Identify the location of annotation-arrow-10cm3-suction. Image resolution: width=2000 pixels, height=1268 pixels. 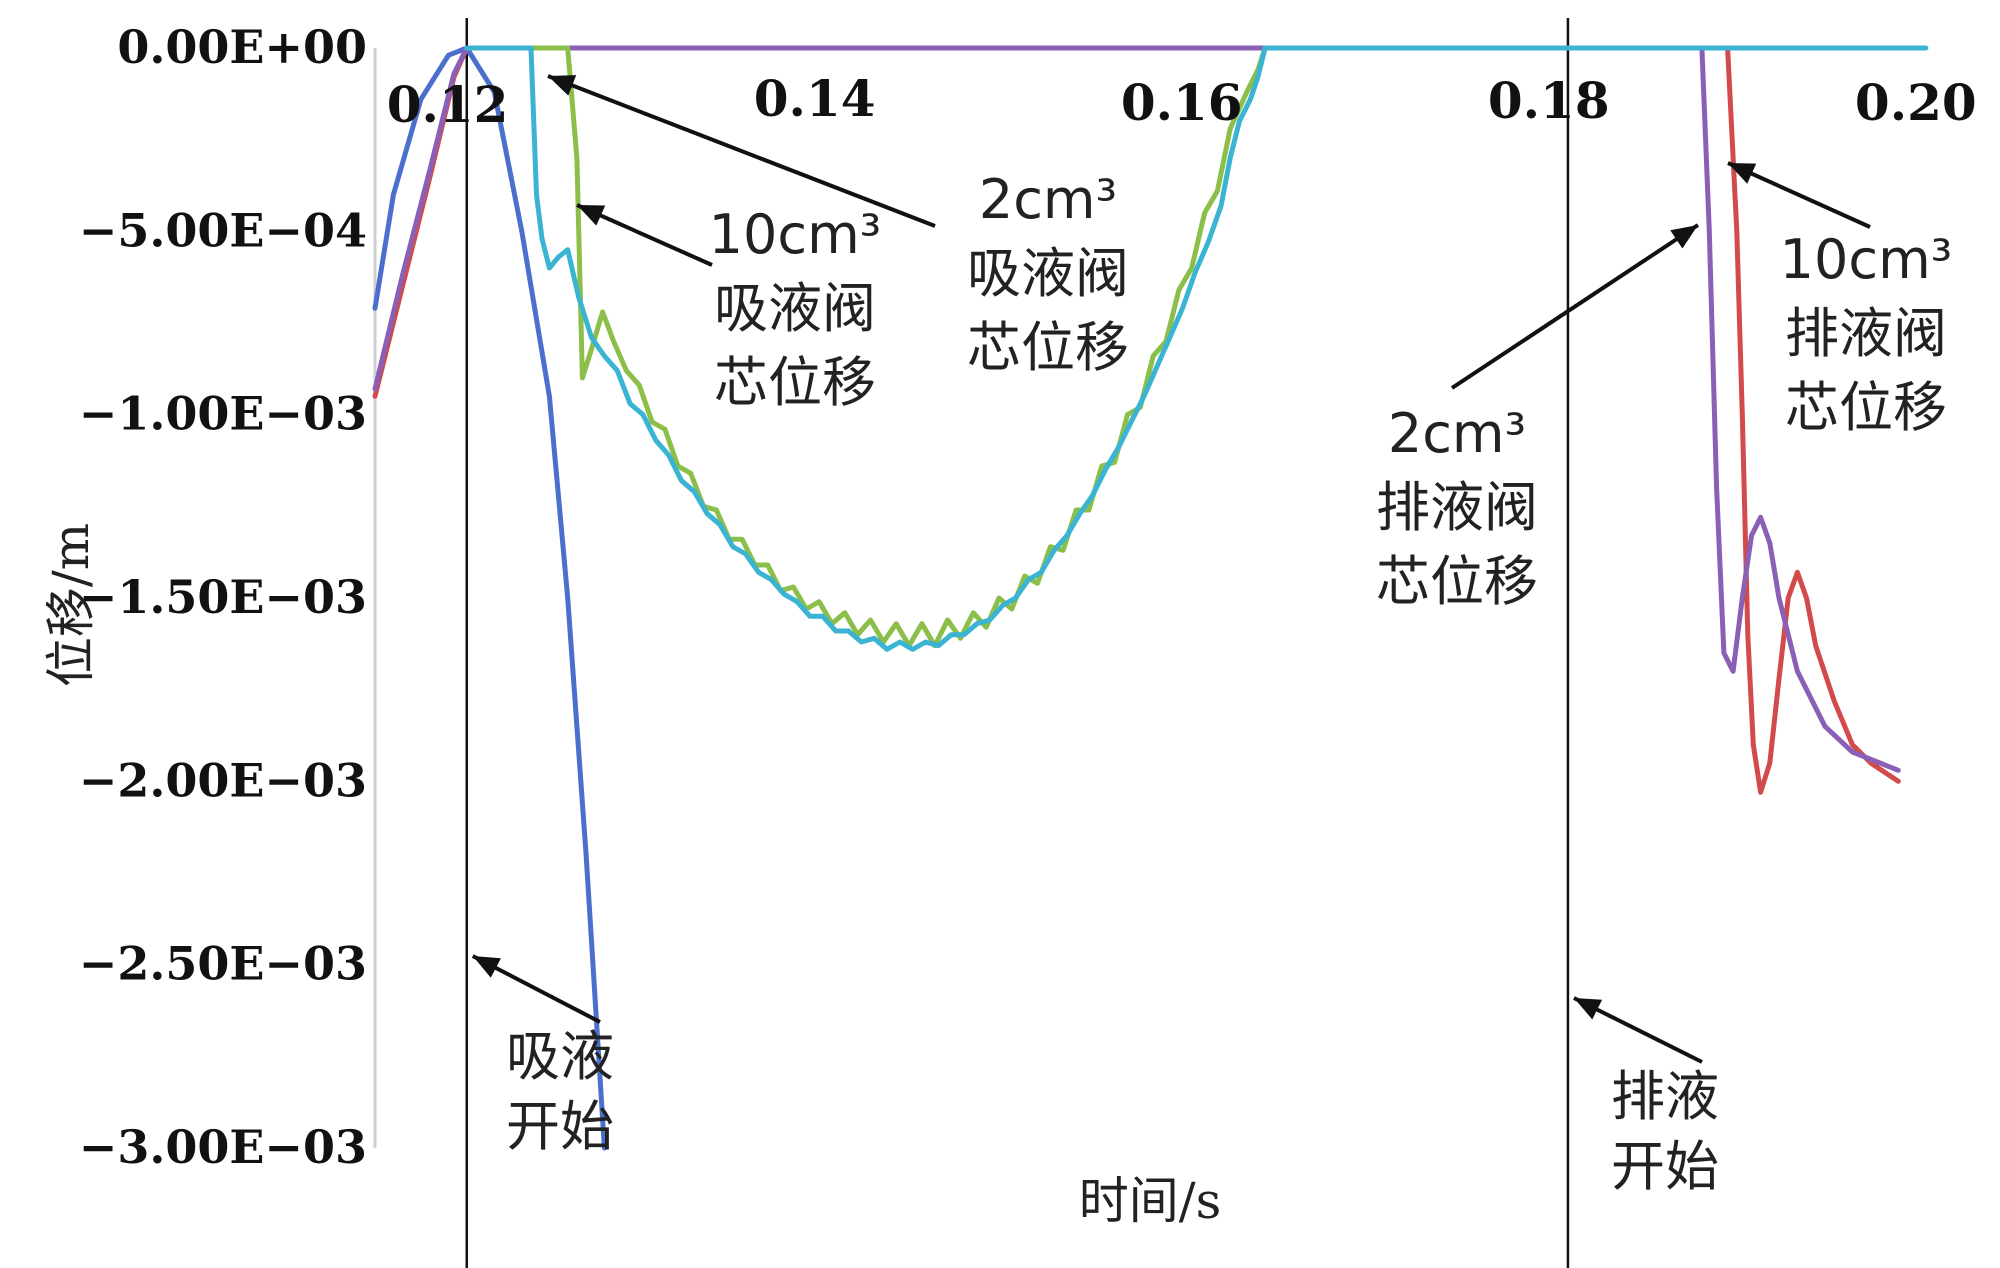
(644, 235).